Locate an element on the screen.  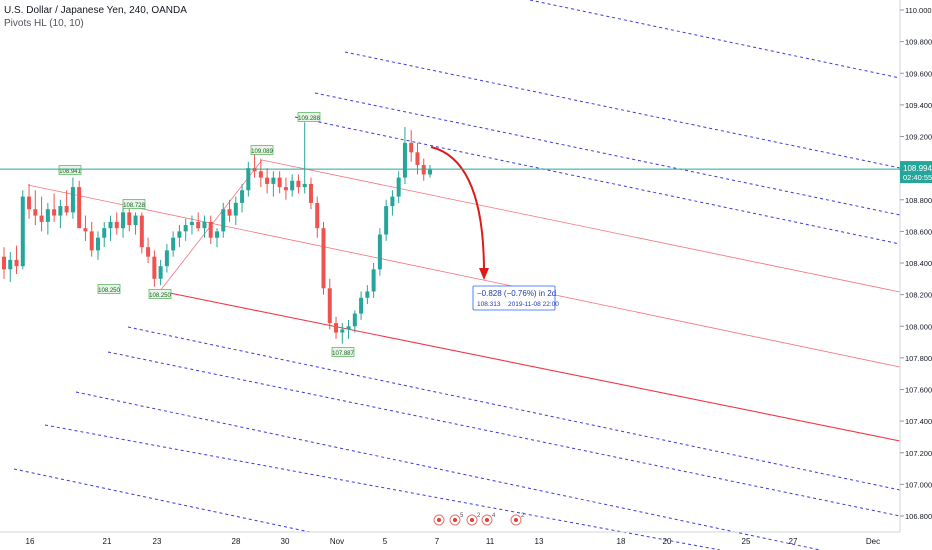
countdown-label: 02:40:55 is located at coordinates (917, 177).